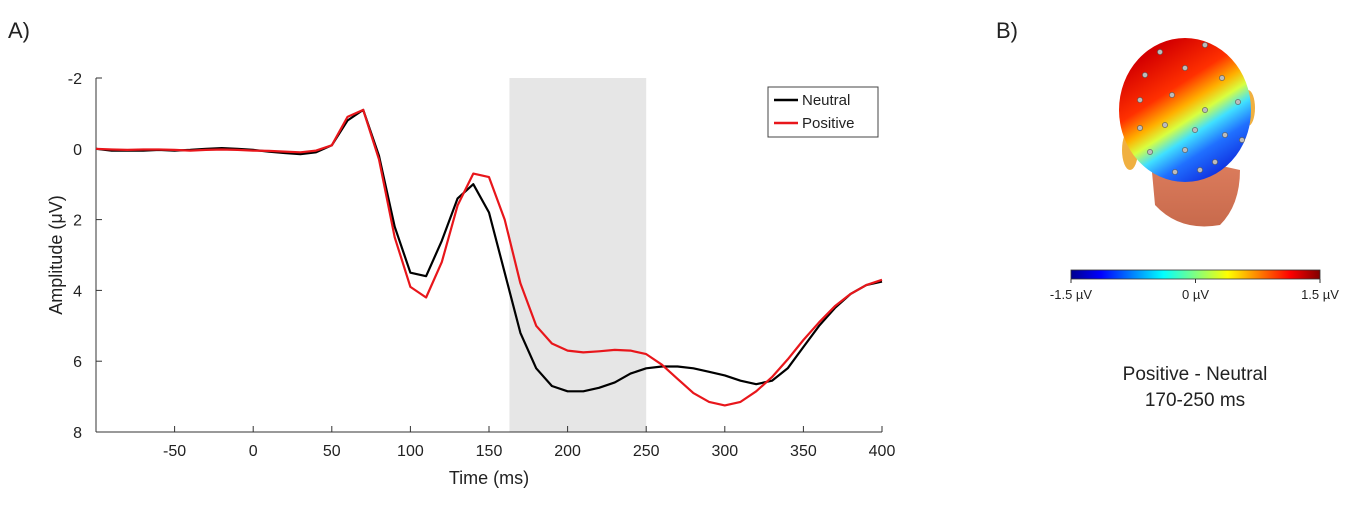  I want to click on head, so click(1187, 132).